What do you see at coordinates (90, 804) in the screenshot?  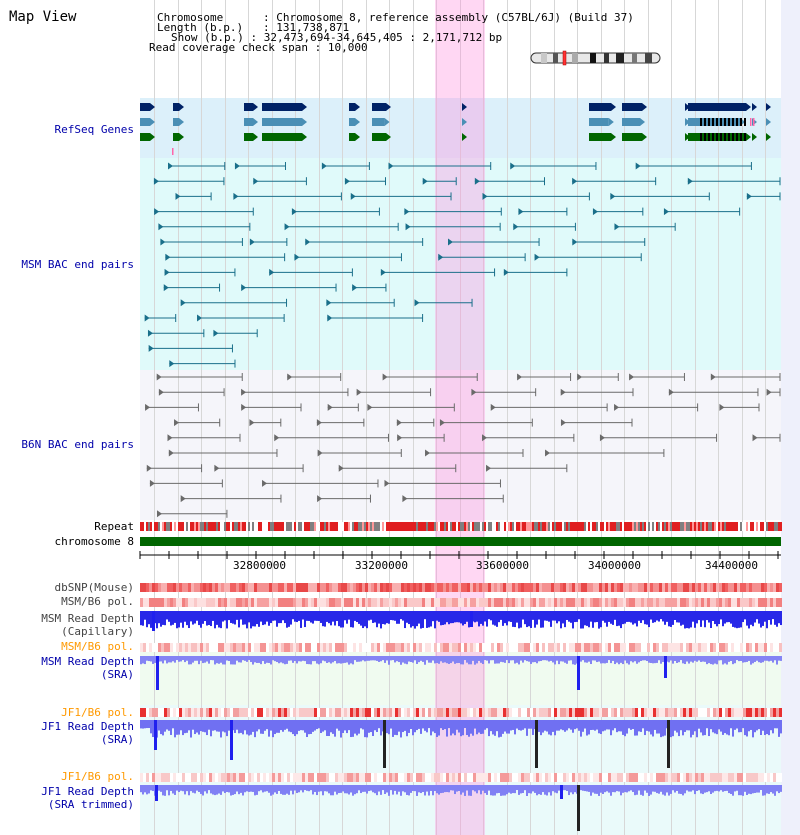 I see `label-jf1-depth-trim-2: (SRA trimmed)` at bounding box center [90, 804].